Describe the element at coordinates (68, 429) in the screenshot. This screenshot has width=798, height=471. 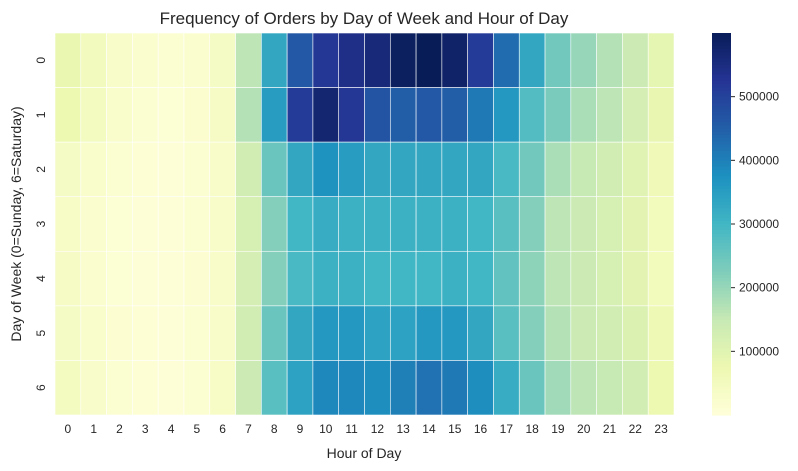
I see `x-tick-label: 0` at that location.